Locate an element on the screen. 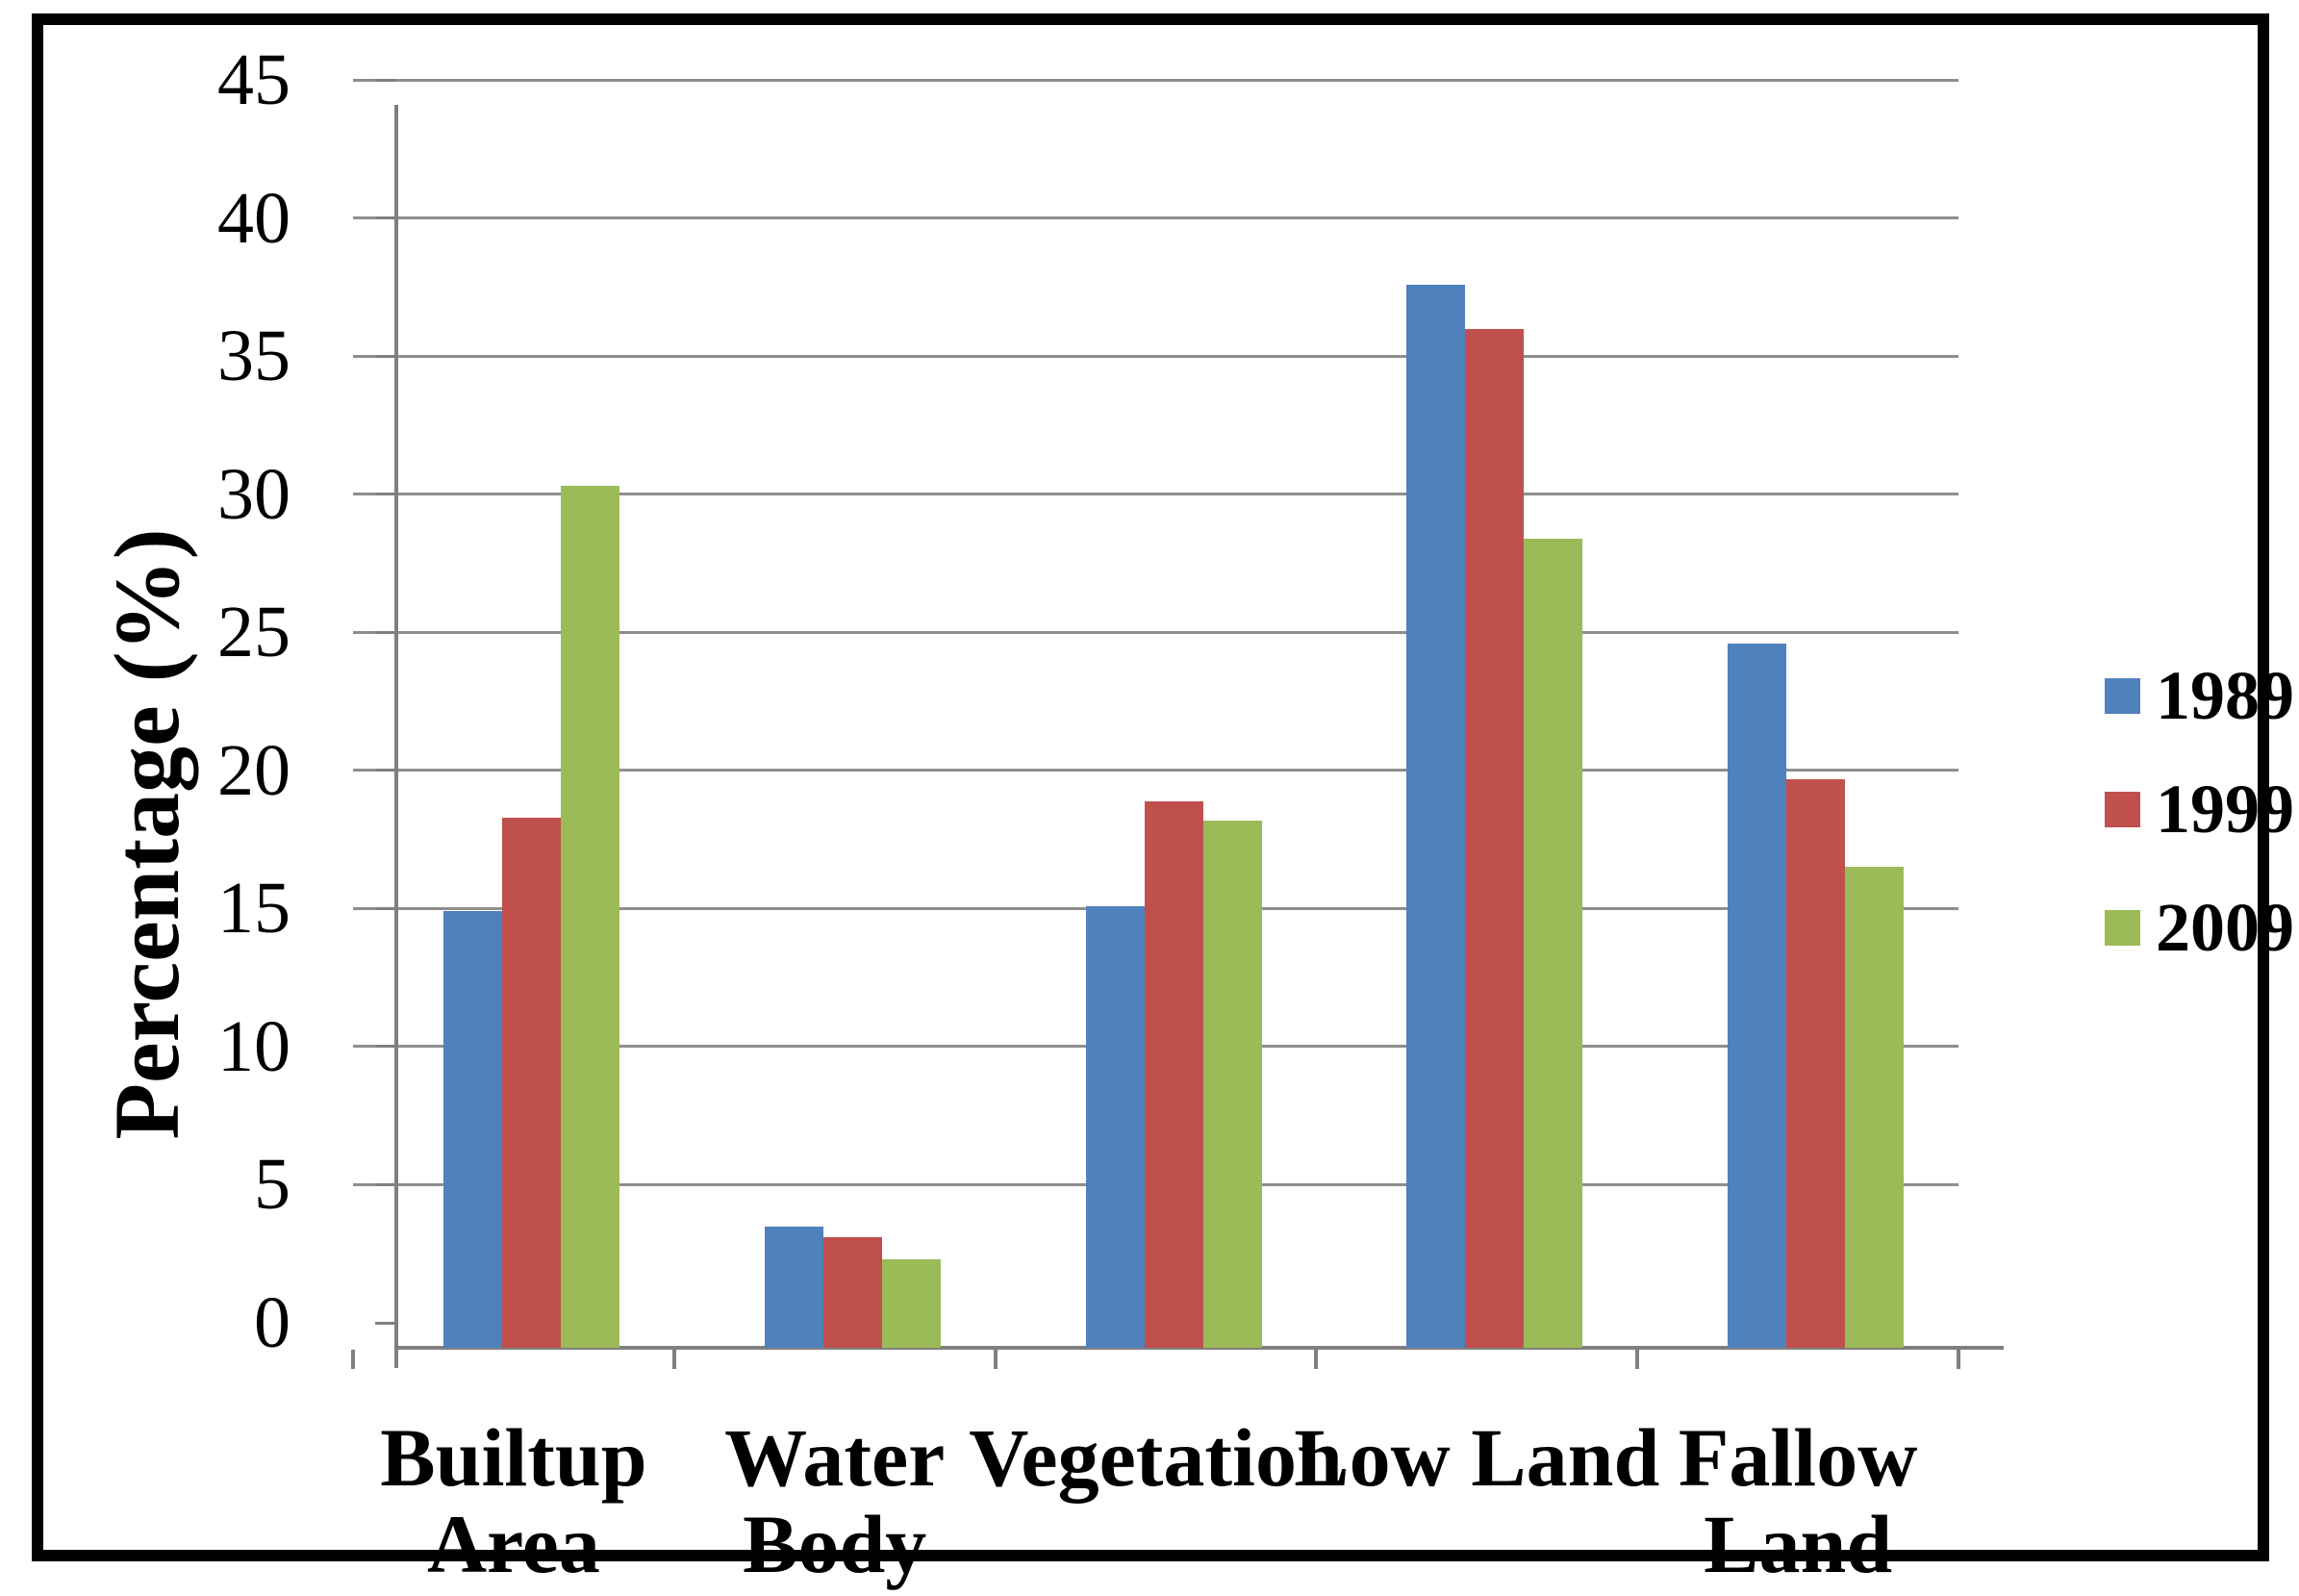  category-group-builtup-area is located at coordinates (557, 726).